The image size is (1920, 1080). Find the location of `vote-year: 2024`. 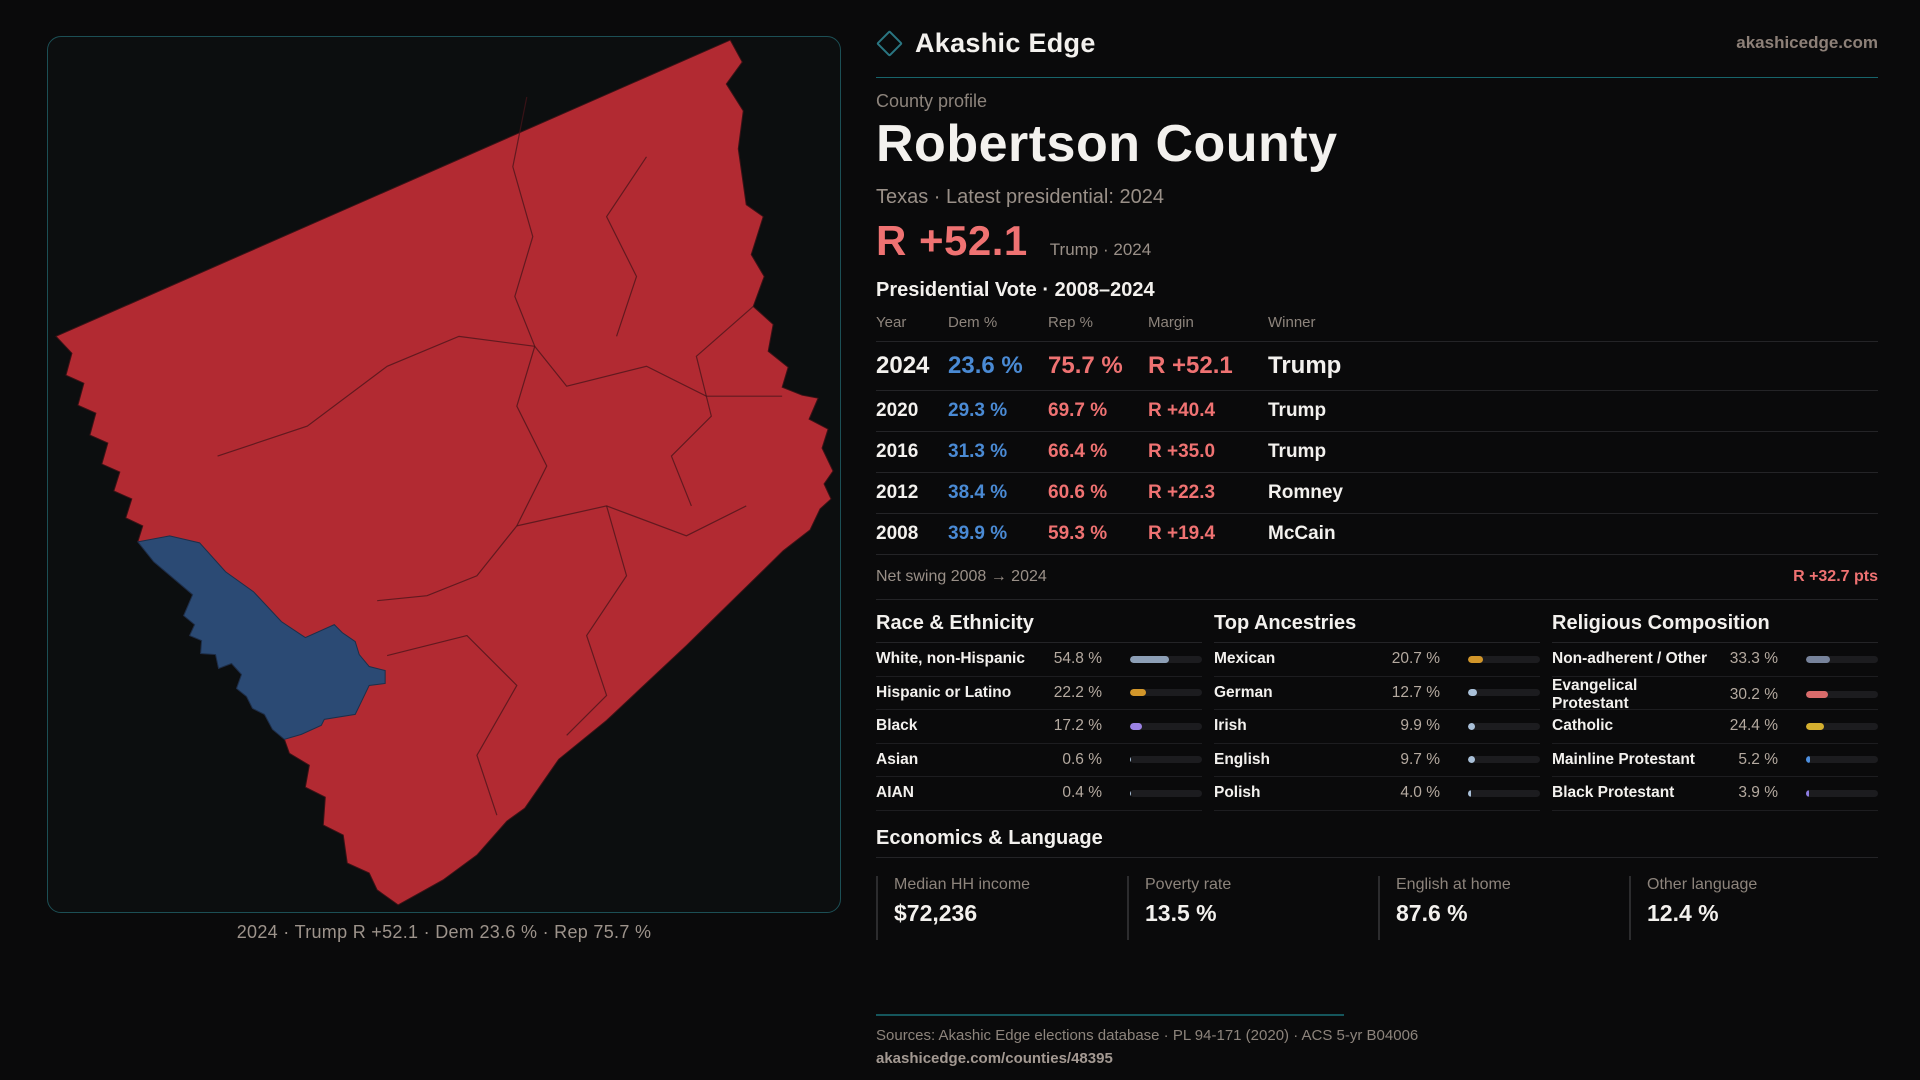

vote-year: 2024 is located at coordinates (903, 365).